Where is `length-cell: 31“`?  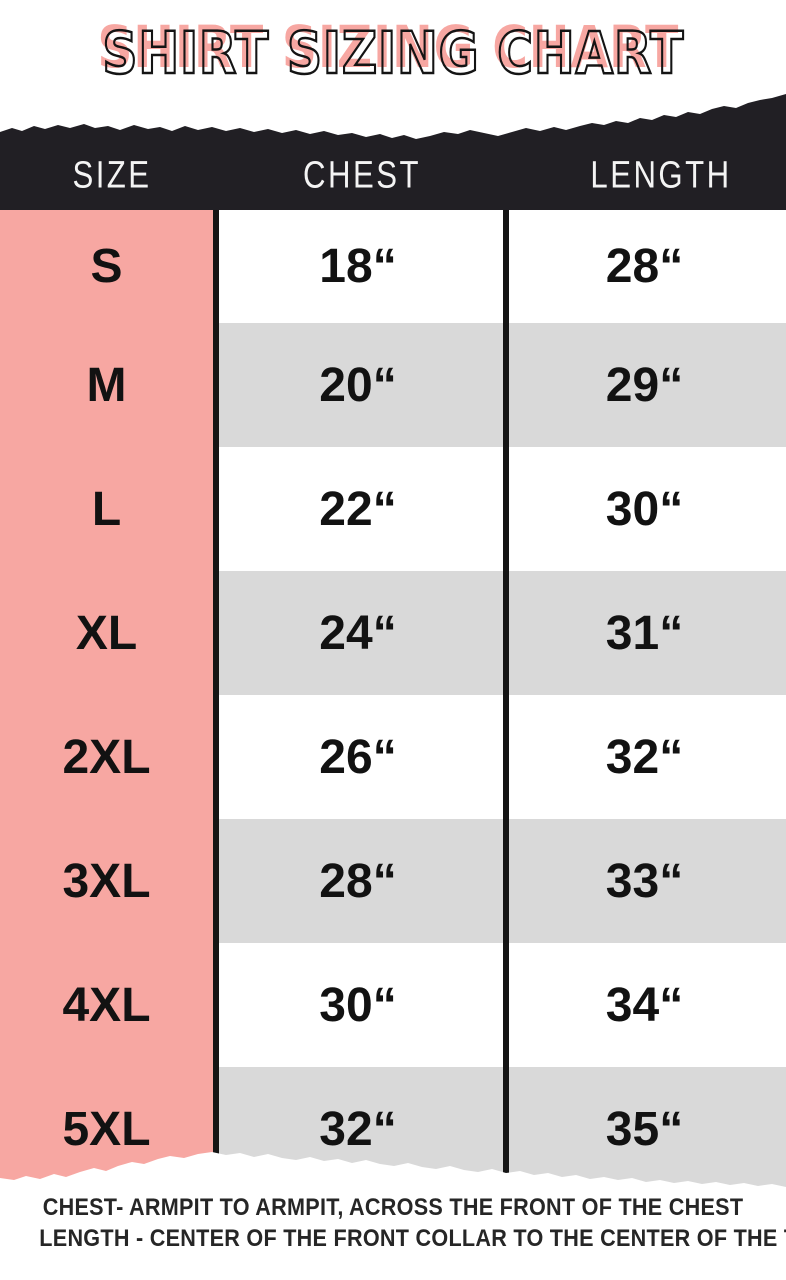
length-cell: 31“ is located at coordinates (644, 633).